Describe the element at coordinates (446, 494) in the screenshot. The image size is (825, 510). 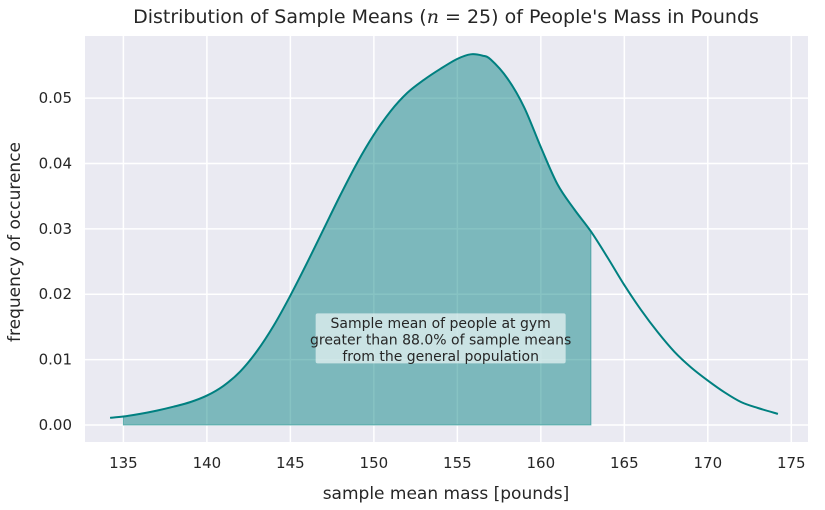
I see `x-axis-label: sample mean mass [pounds]` at that location.